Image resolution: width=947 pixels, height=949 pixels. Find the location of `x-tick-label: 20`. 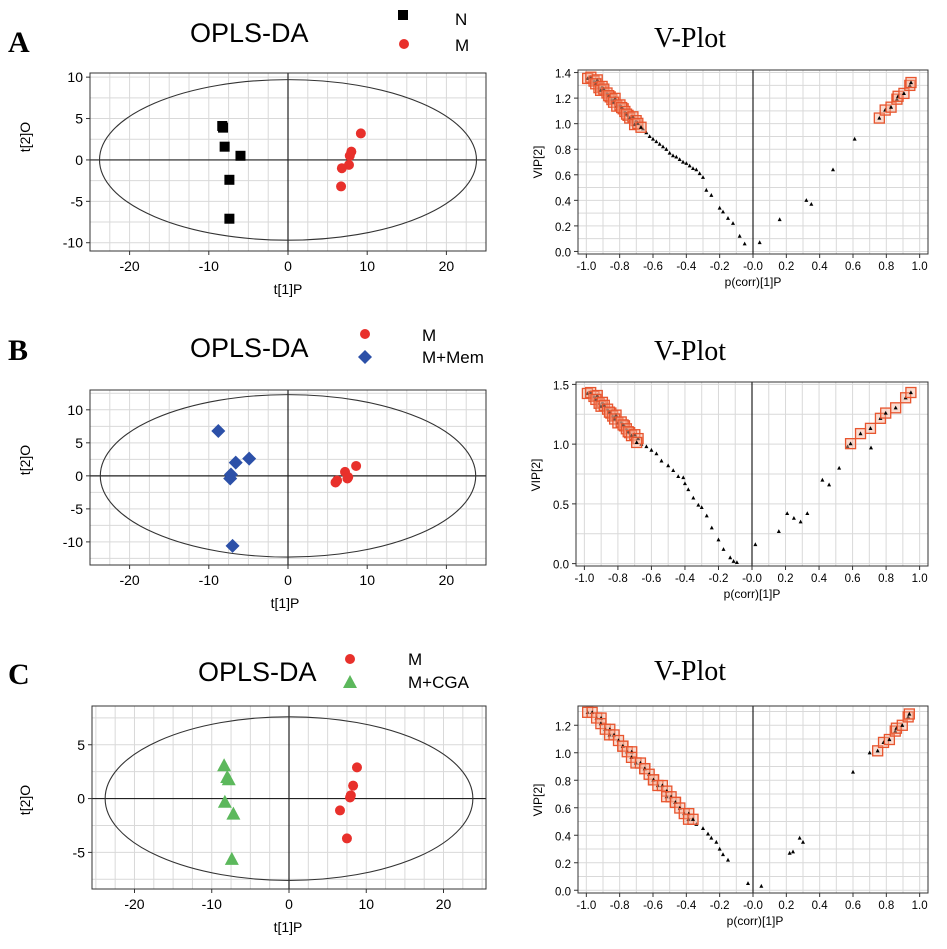

x-tick-label: 20 is located at coordinates (447, 266).